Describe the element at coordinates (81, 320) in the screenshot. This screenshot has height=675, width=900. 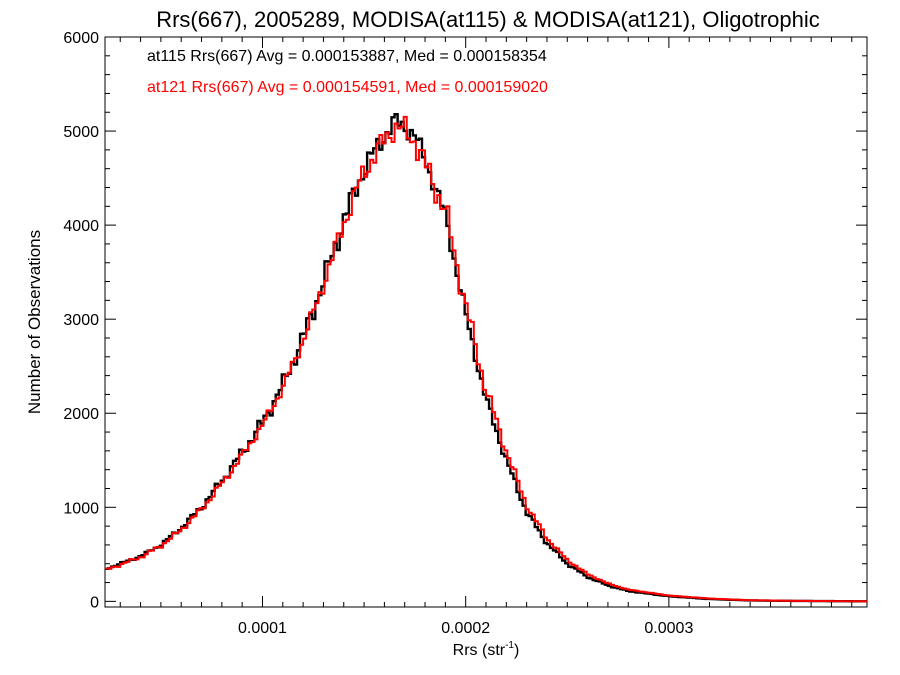
I see `y-tick-label: 3000` at that location.